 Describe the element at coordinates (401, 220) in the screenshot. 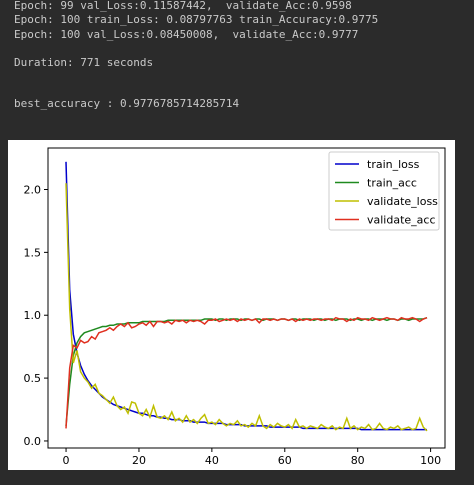

I see `legend-label: validate_acc` at that location.